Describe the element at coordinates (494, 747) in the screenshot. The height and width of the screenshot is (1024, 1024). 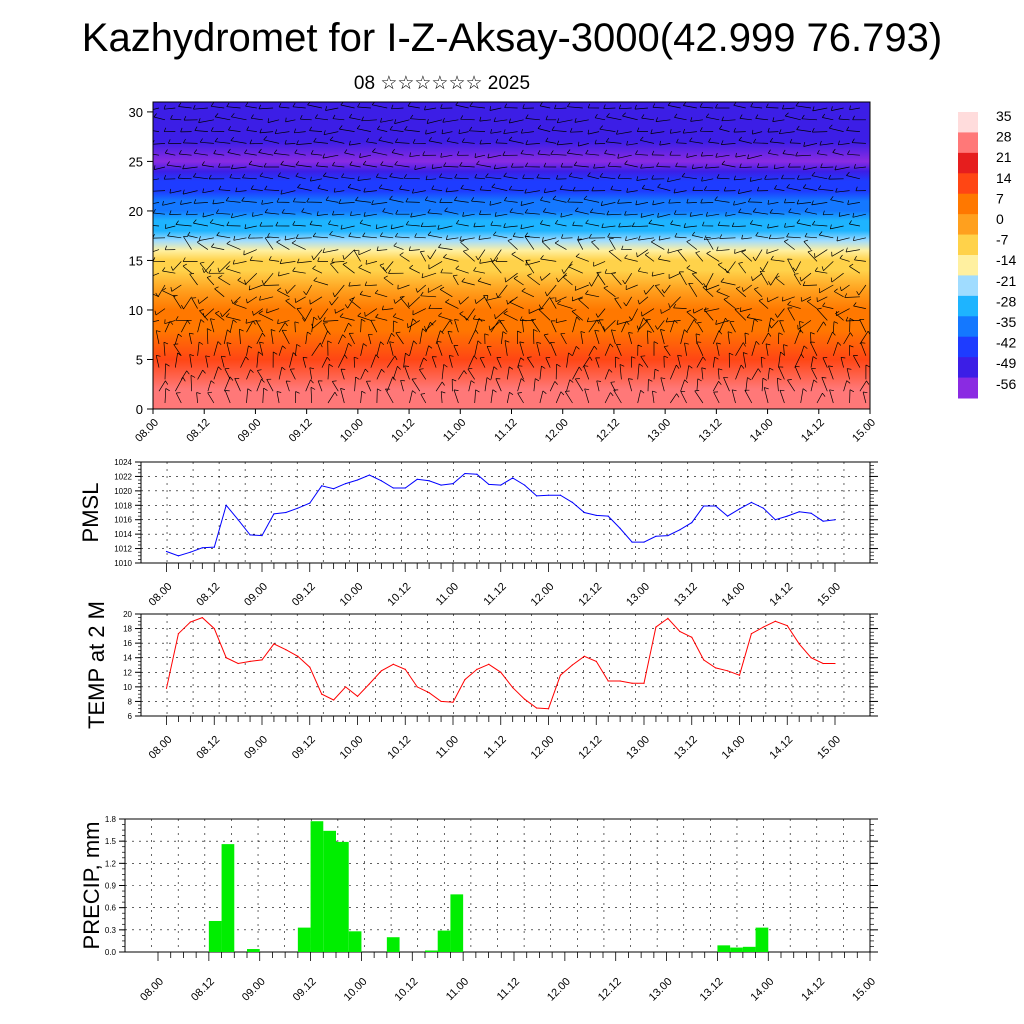
I see `x-tick-label: 11.12` at that location.